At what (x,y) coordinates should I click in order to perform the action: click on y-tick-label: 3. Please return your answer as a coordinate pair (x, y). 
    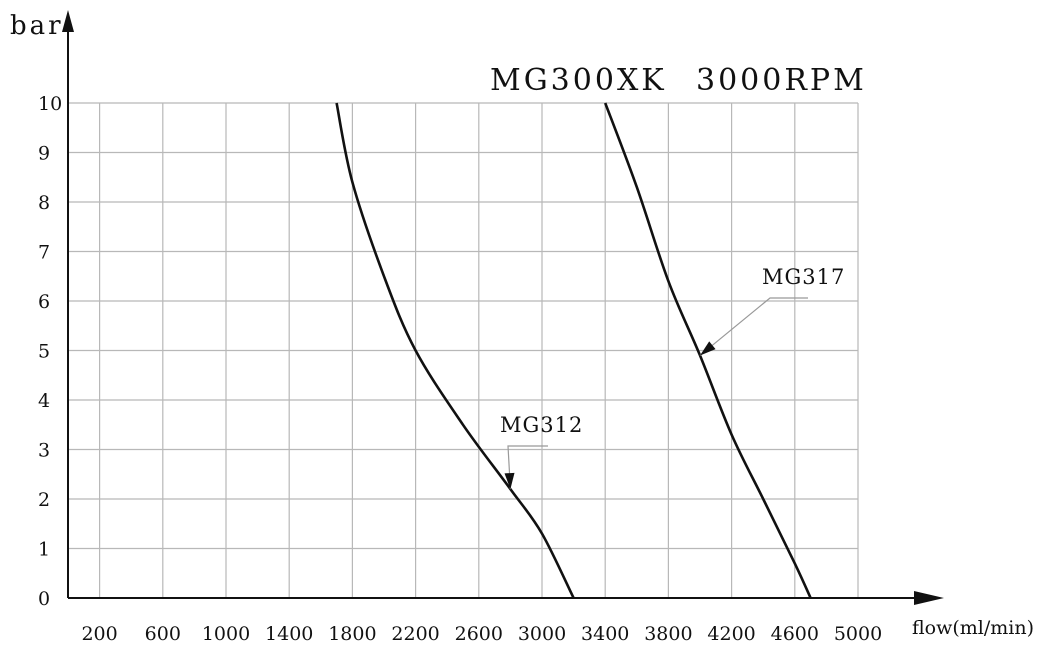
    Looking at the image, I should click on (44, 451).